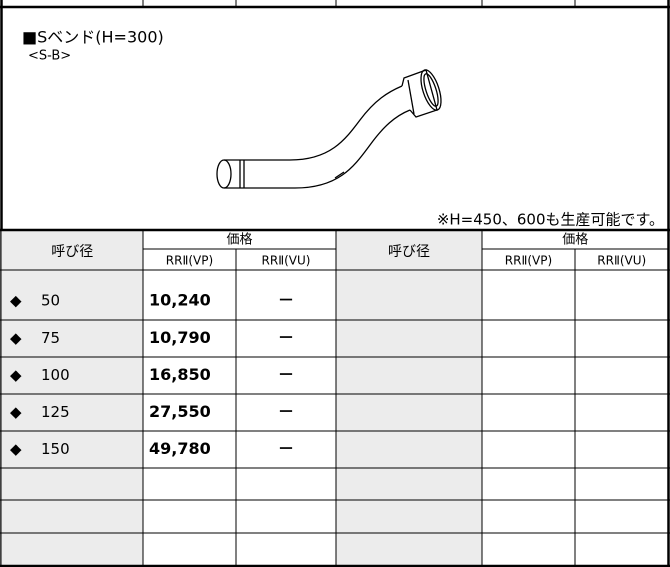  I want to click on note: ※H=450、600も生産可能です。, so click(550, 220).